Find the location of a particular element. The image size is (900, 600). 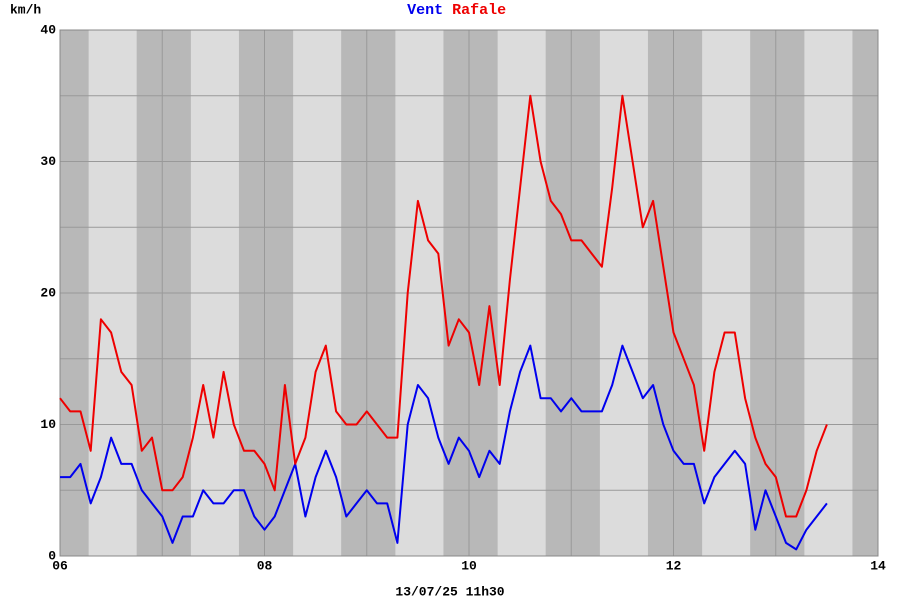

y-tick-label: 10 is located at coordinates (48, 424).